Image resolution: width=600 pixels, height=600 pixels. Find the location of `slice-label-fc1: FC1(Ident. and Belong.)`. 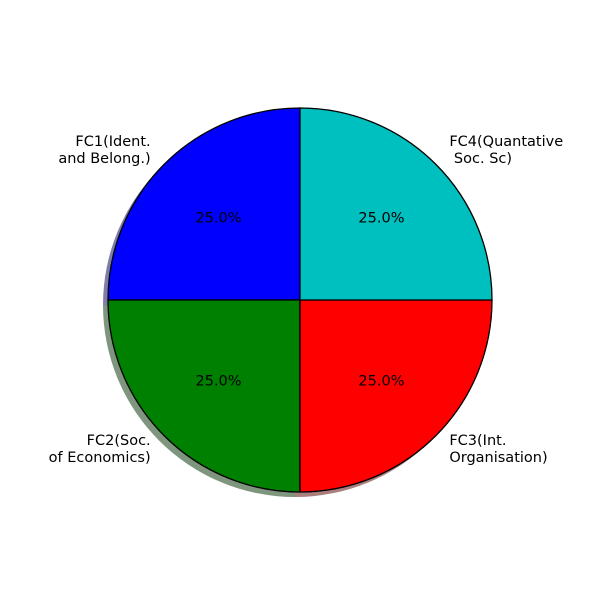

slice-label-fc1: FC1(Ident. and Belong.) is located at coordinates (102, 150).